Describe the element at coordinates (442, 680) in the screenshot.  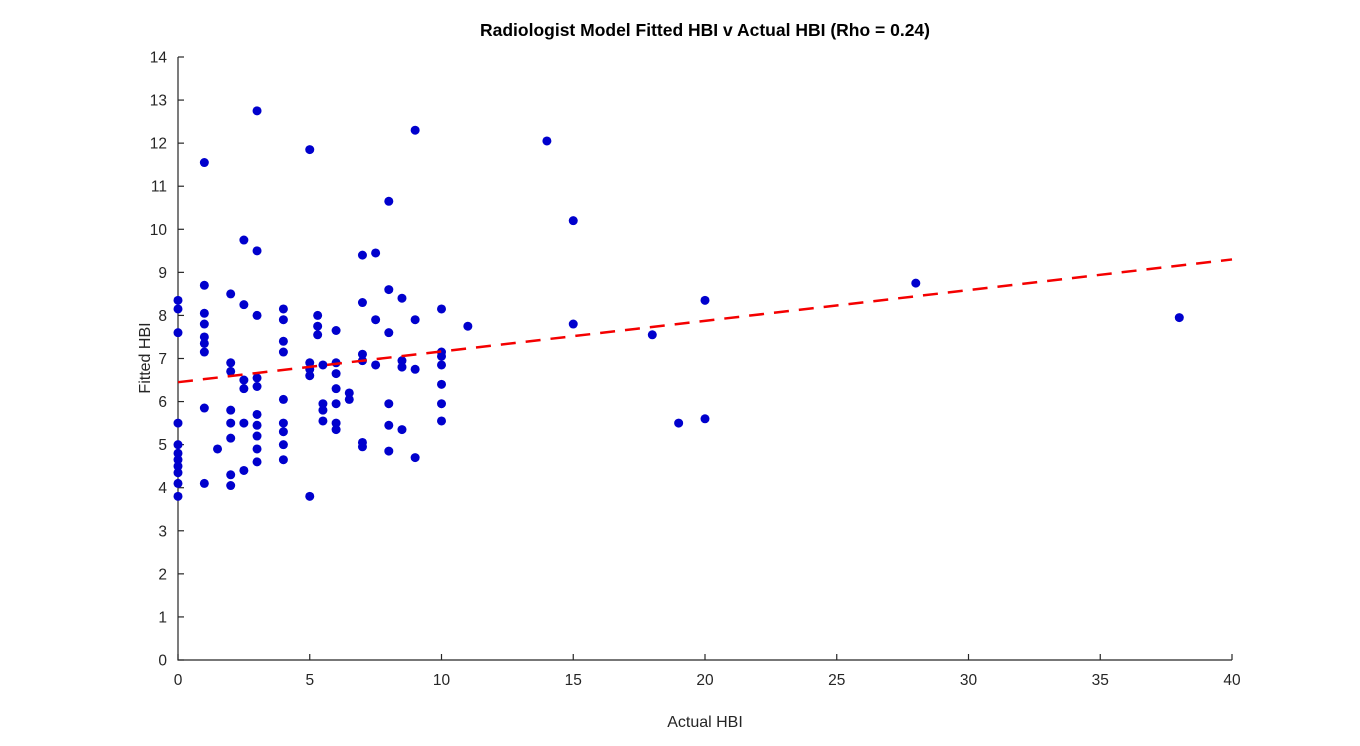
I see `x-tick-label: 10` at that location.